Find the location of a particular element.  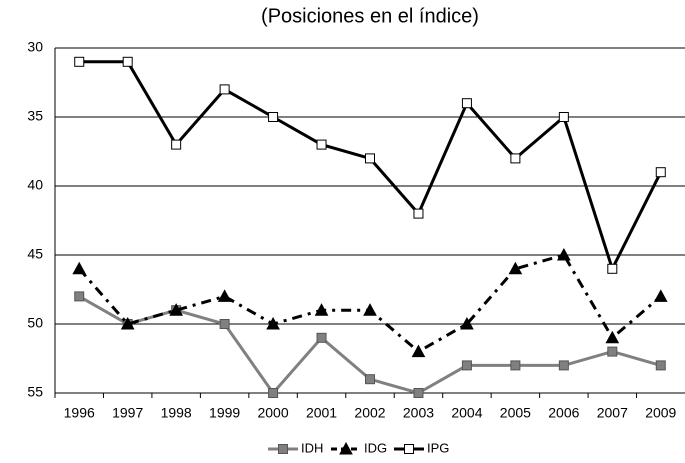

y-tick-label: 40 is located at coordinates (35, 185).